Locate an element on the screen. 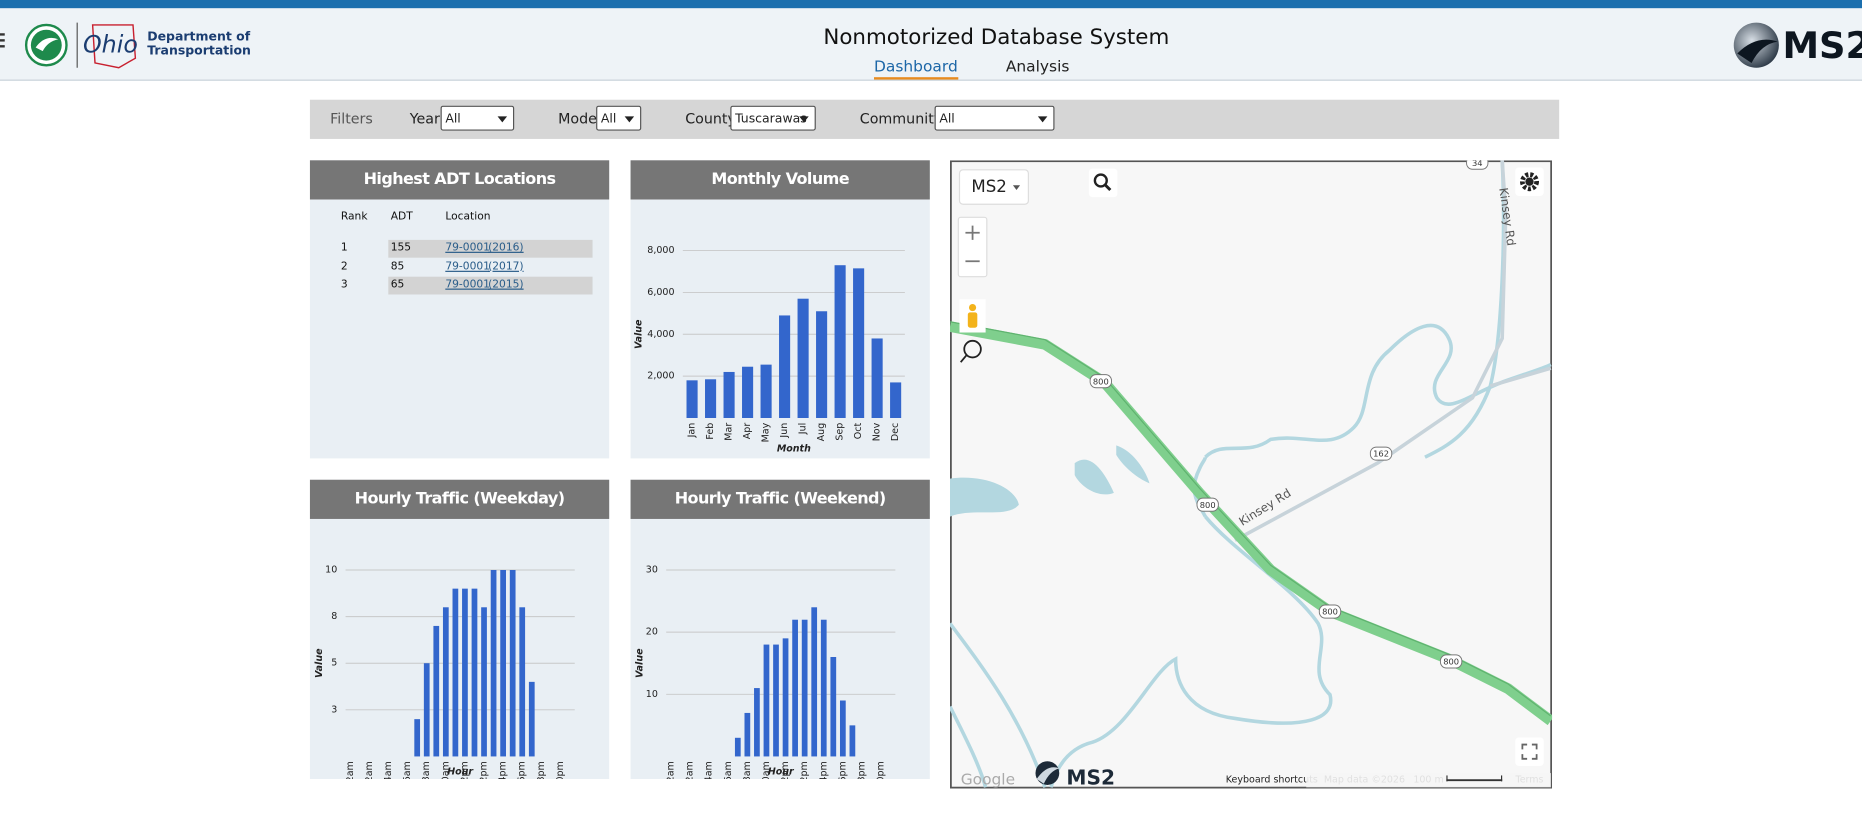 The image size is (1862, 822). x-tick-label: 12pm is located at coordinates (464, 770).